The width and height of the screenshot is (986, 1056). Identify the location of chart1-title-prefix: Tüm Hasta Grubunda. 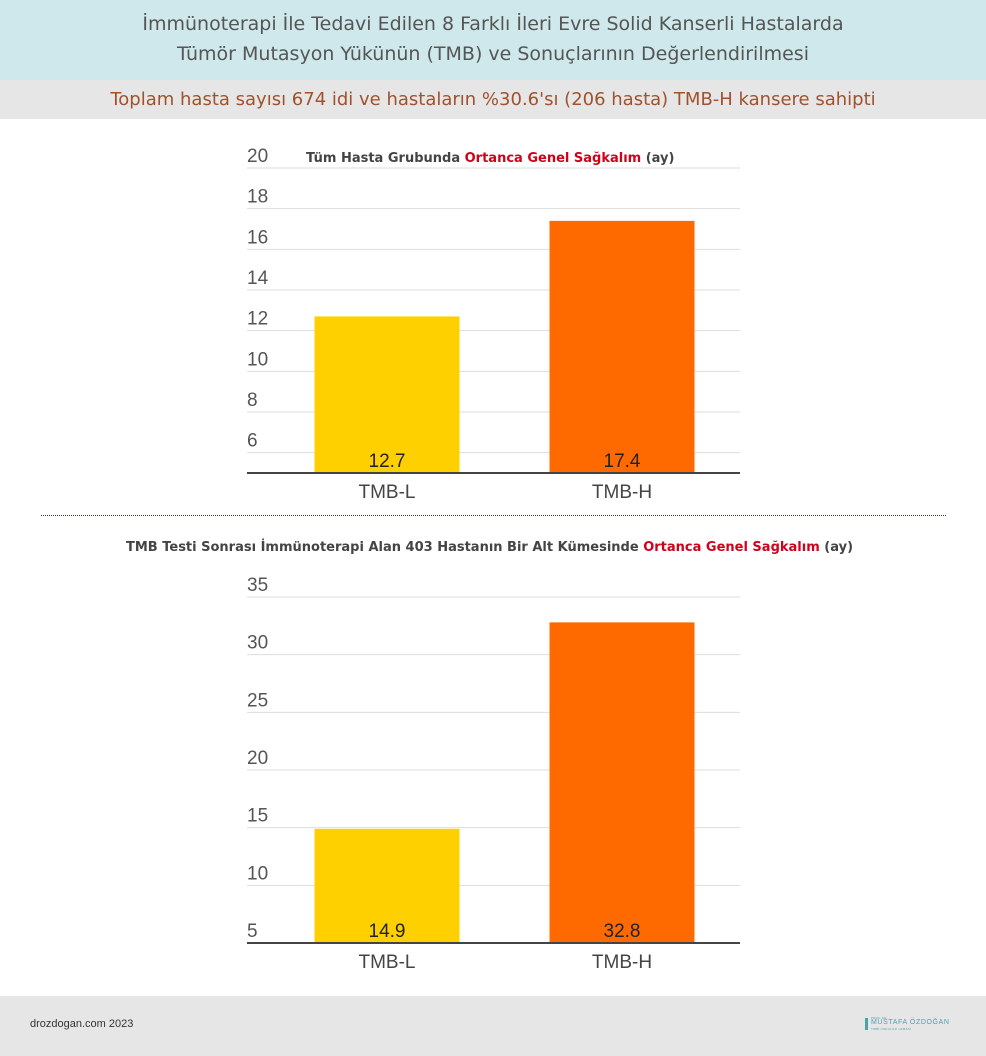
(385, 158).